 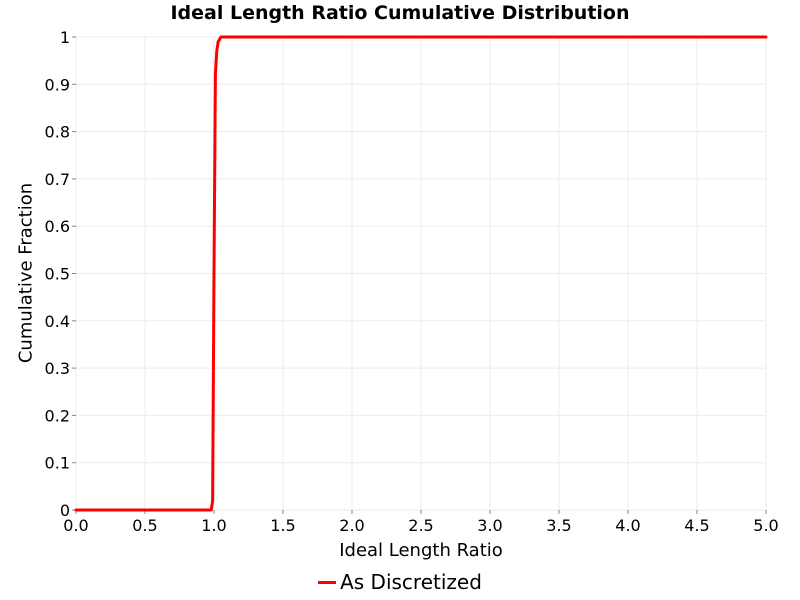 What do you see at coordinates (65, 510) in the screenshot?
I see `y-tick-label: 0` at bounding box center [65, 510].